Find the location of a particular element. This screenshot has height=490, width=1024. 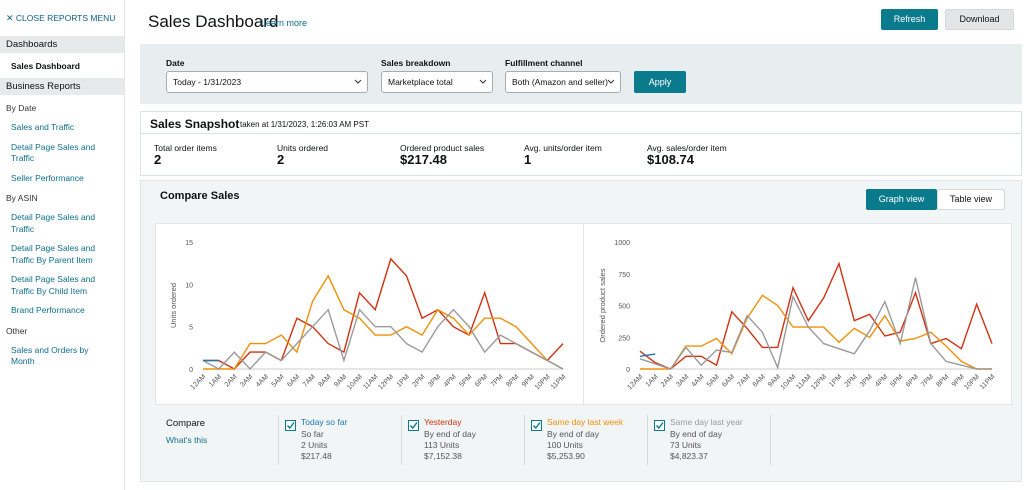

y-tick-label: 250 is located at coordinates (624, 338).